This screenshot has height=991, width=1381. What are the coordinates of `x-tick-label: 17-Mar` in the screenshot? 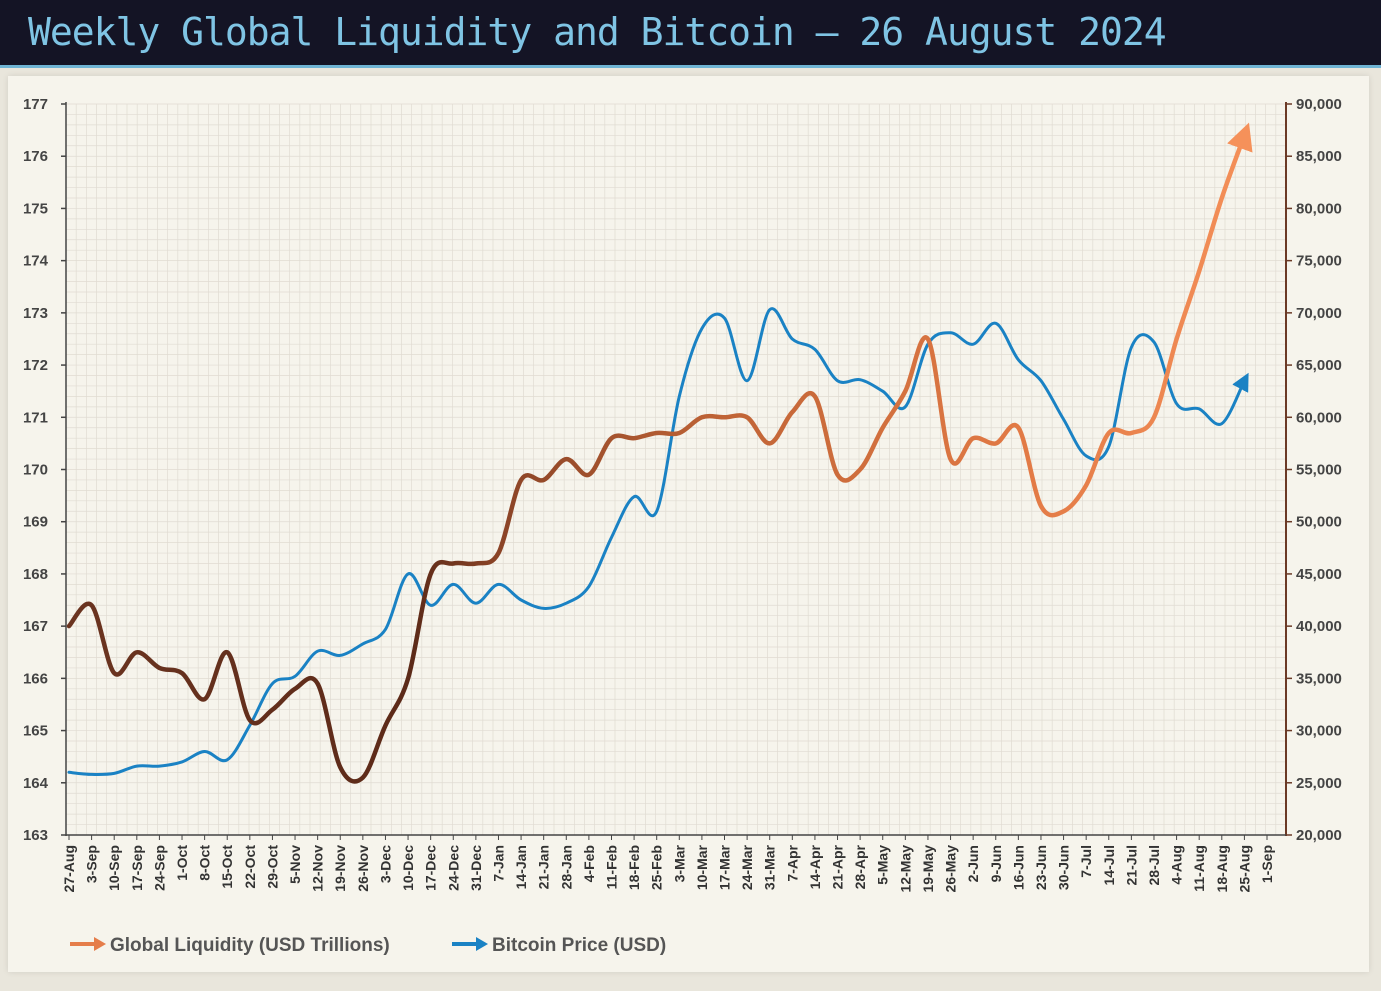 It's located at (725, 867).